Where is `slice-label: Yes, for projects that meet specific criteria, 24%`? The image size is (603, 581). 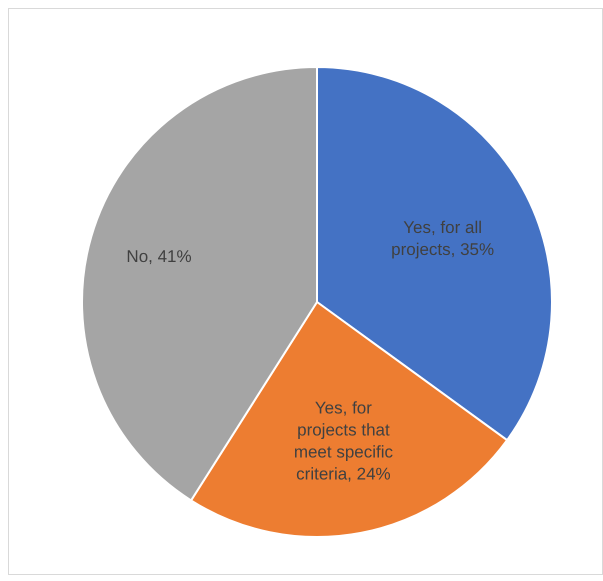
slice-label: Yes, for projects that meet specific criteria, 24% is located at coordinates (344, 441).